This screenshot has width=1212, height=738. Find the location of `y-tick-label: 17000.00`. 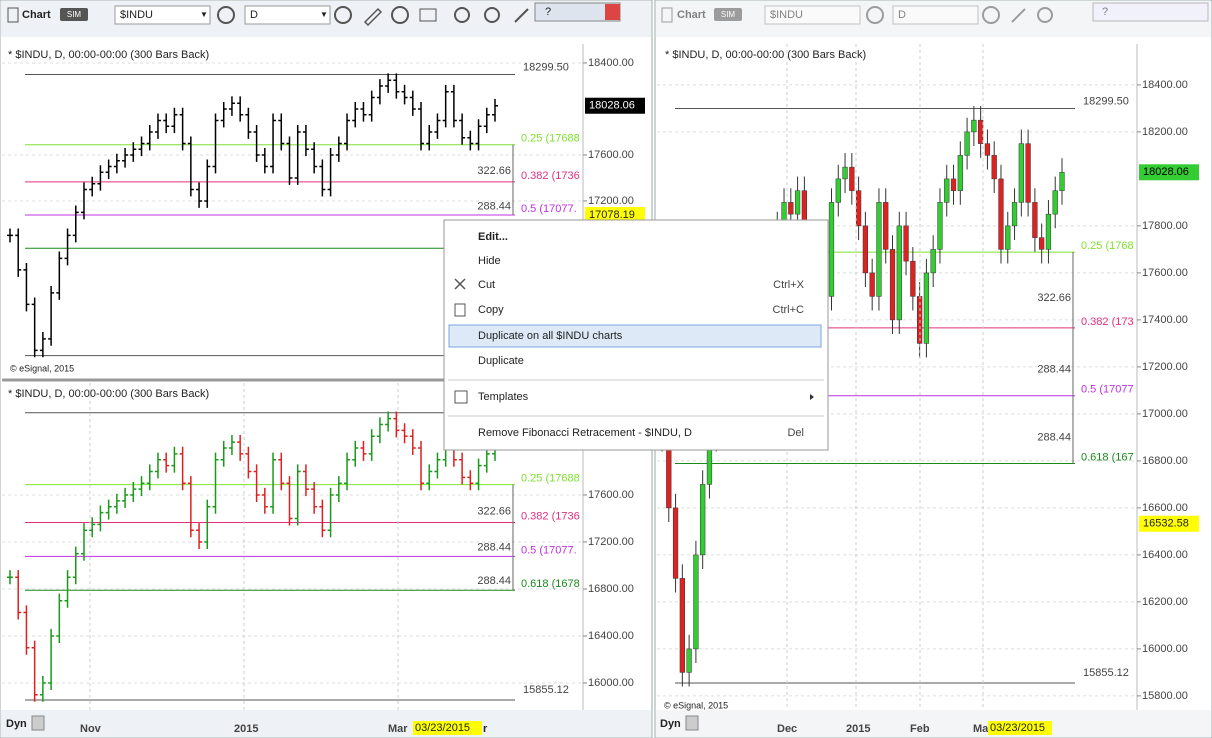

y-tick-label: 17000.00 is located at coordinates (1165, 414).